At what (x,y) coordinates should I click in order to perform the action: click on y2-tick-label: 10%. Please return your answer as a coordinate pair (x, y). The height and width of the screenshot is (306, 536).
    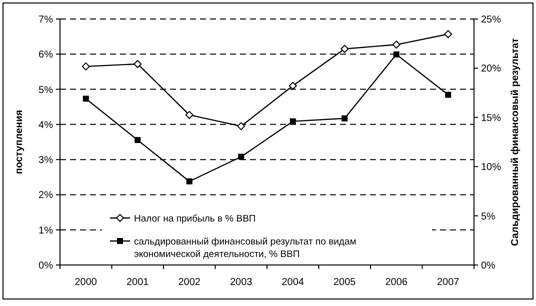
    Looking at the image, I should click on (491, 168).